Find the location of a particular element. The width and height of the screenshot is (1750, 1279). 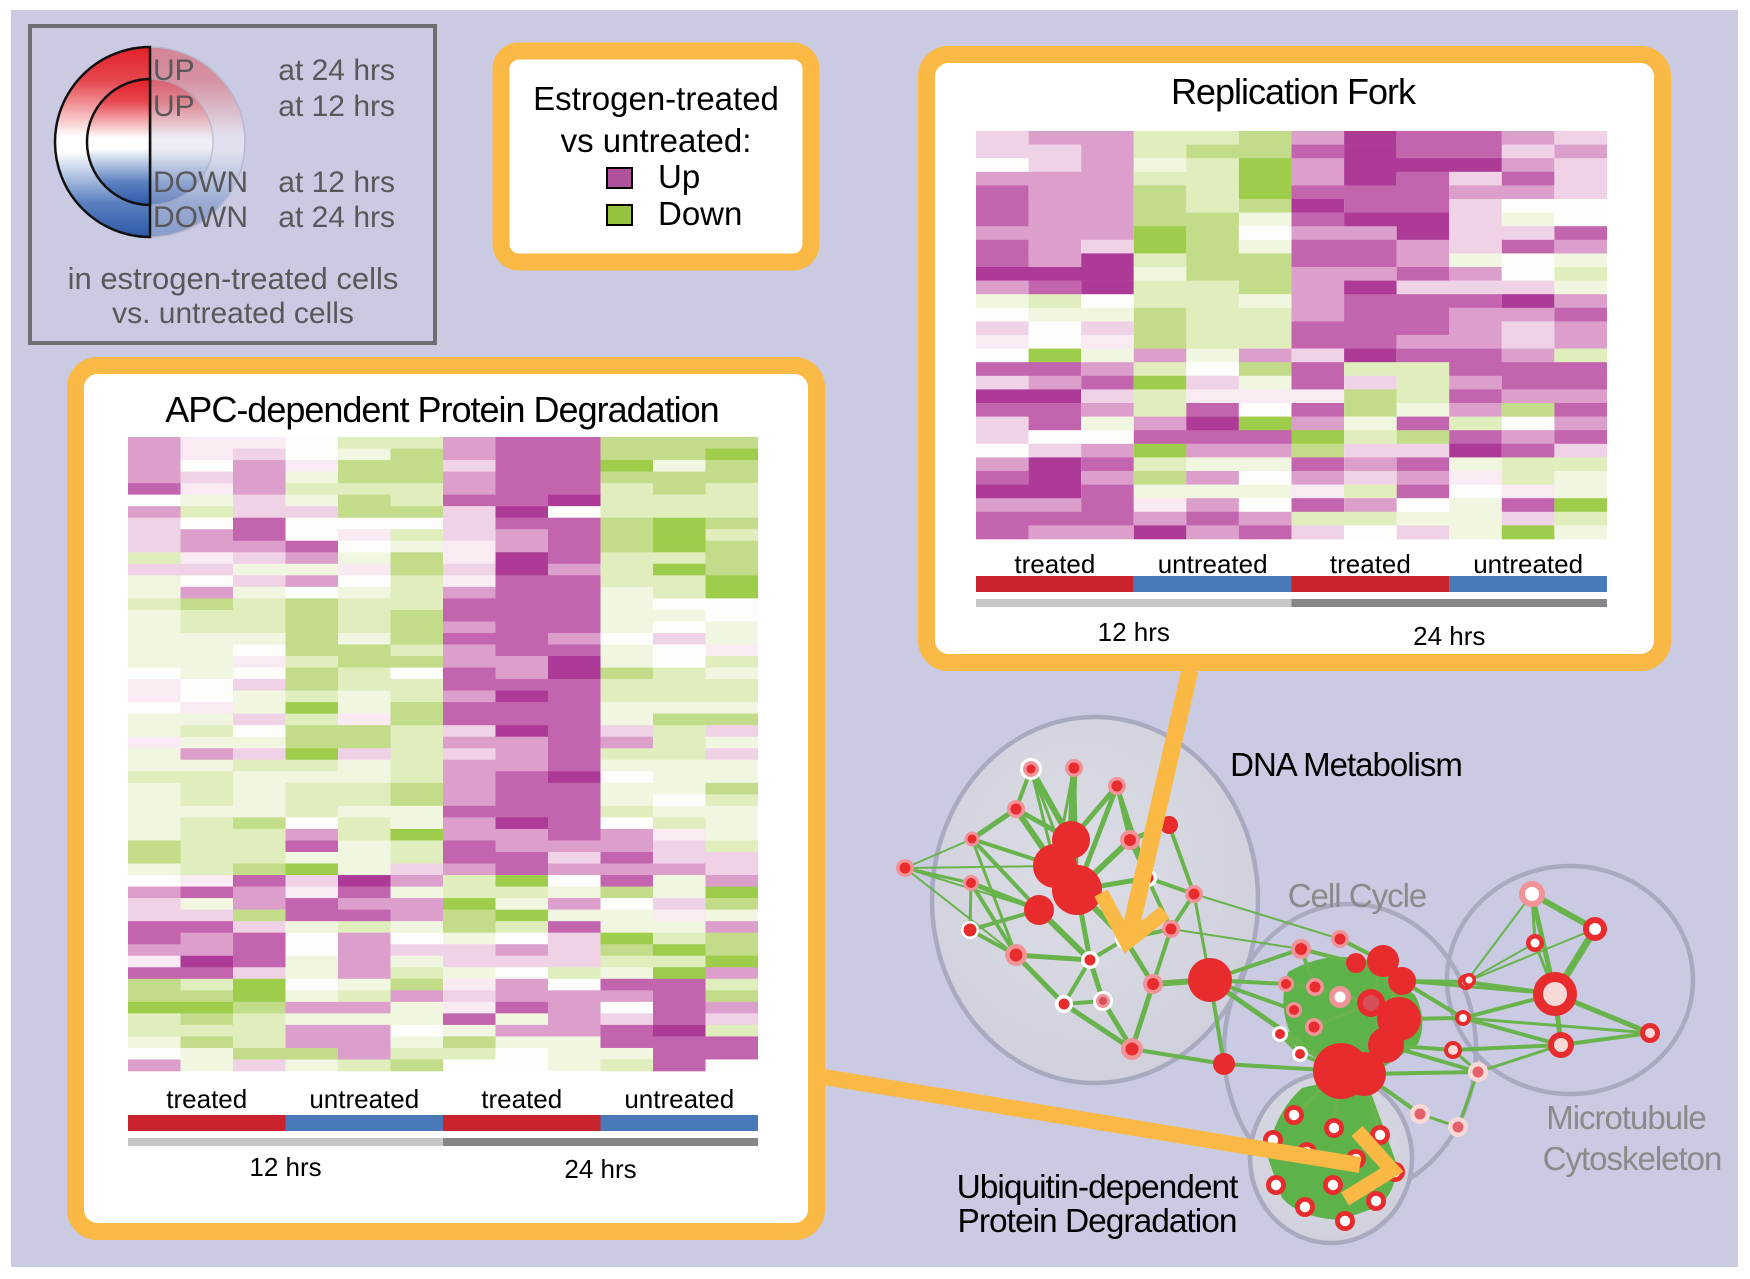

svg-text: Down is located at coordinates (700, 213).